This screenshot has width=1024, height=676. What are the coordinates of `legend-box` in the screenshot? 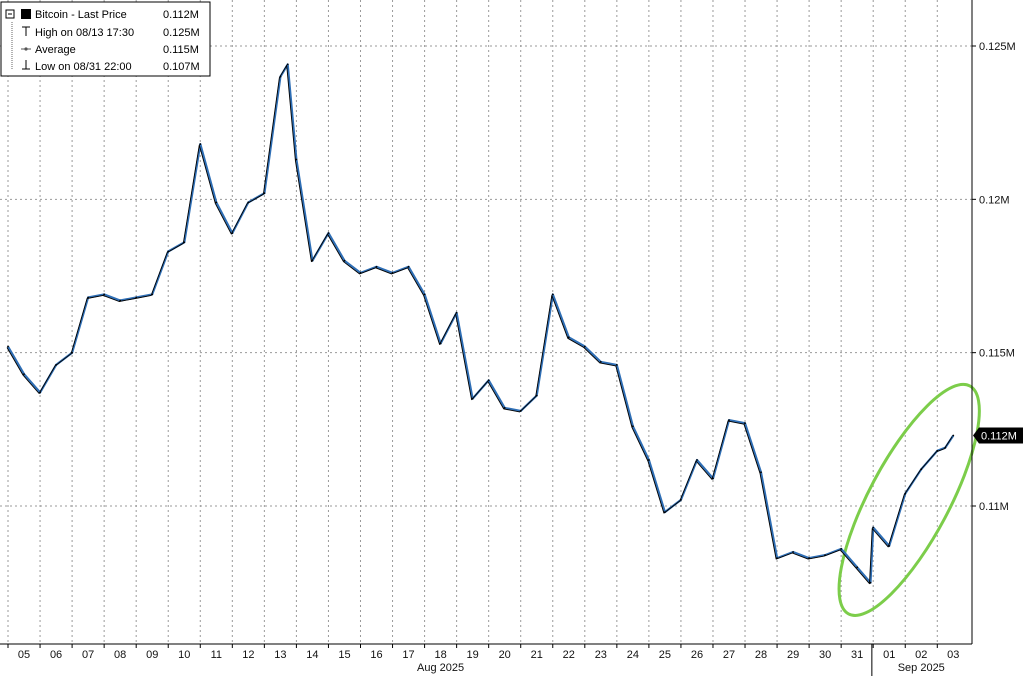 It's located at (105, 39).